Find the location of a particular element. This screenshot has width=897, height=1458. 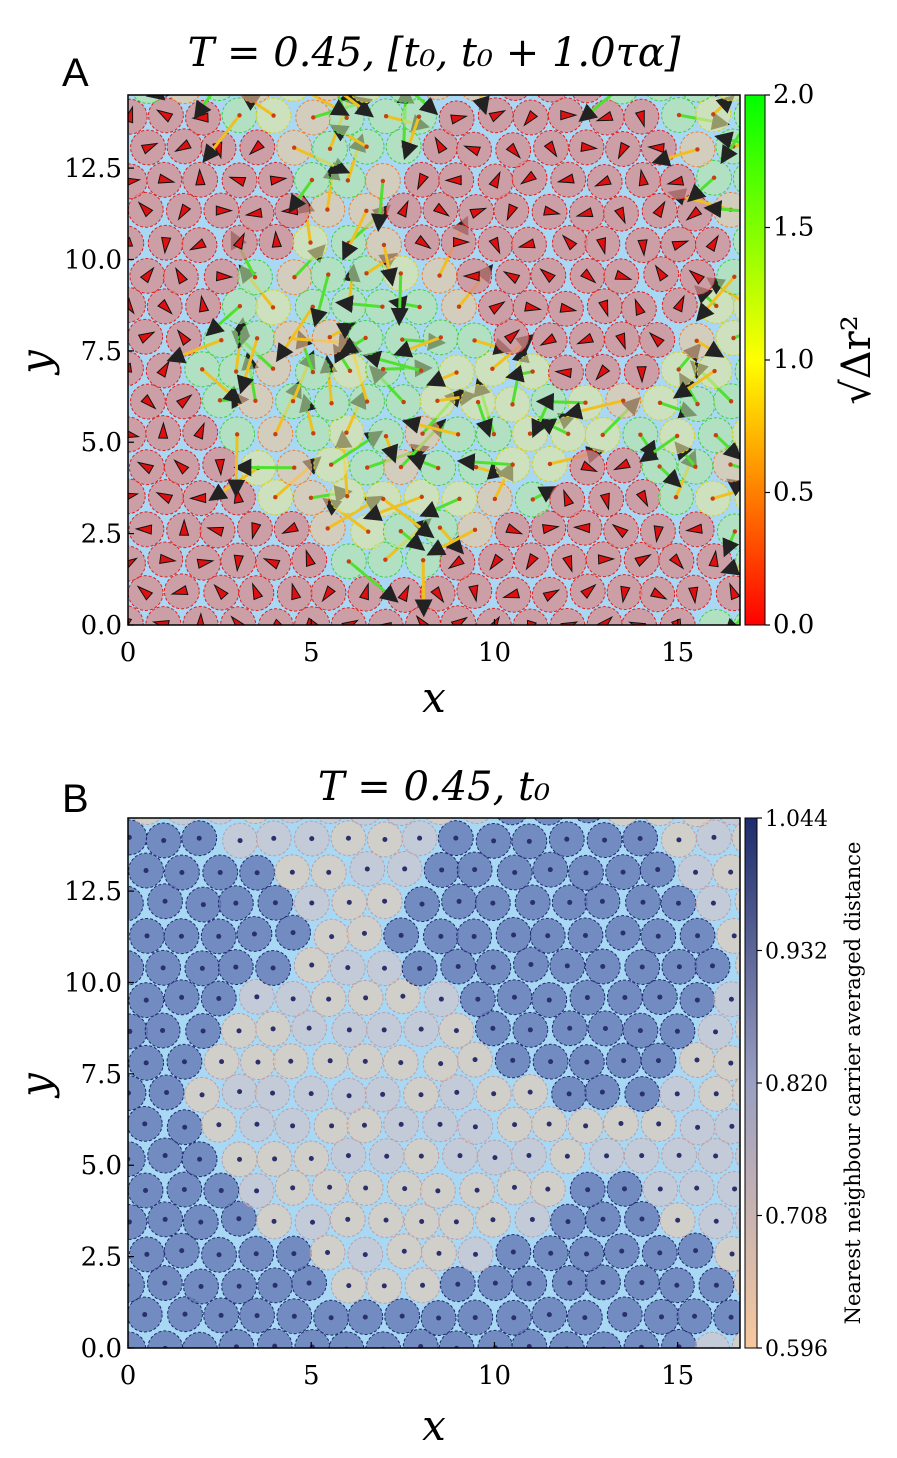

panel-a-colorbar-label: √Δr² is located at coordinates (857, 360).